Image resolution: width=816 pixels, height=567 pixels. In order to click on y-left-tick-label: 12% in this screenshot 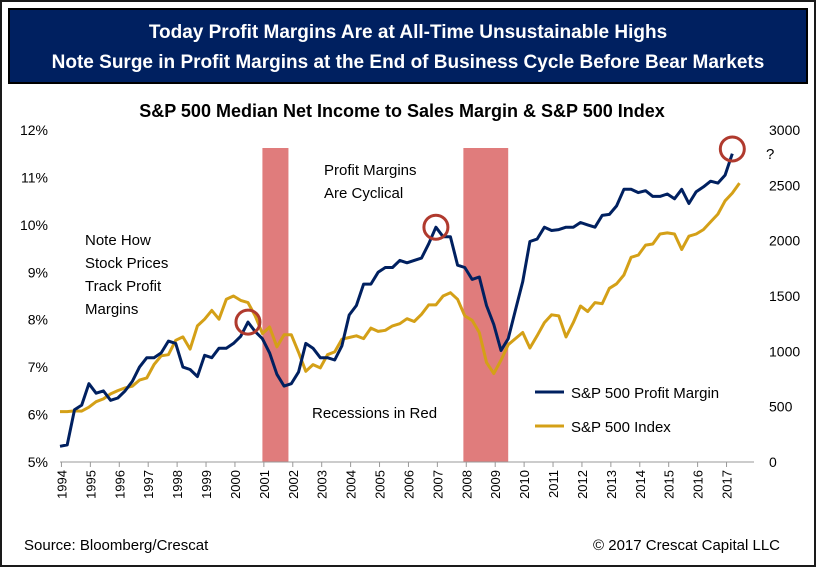, I will do `click(34, 130)`.